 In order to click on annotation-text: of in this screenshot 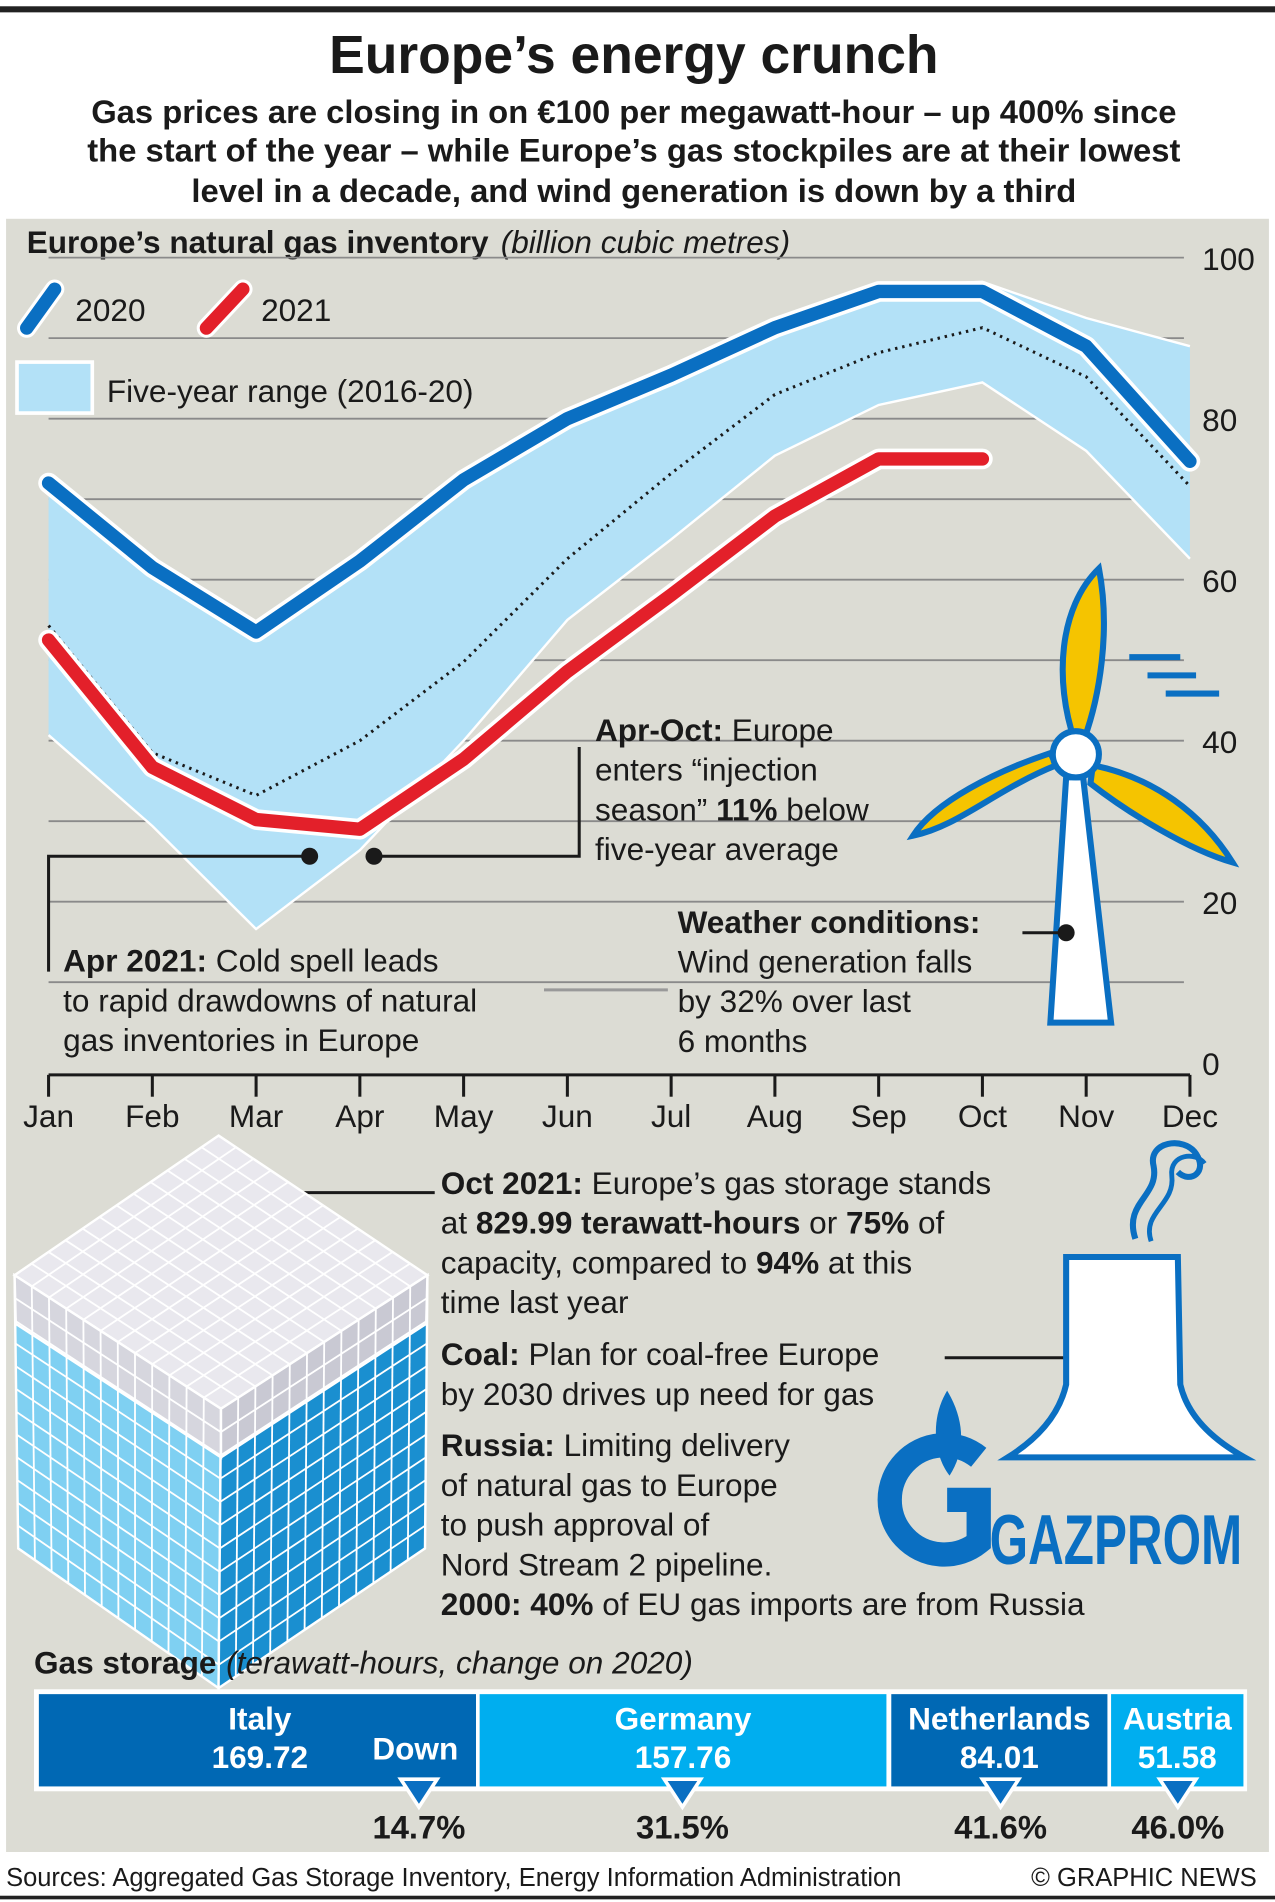, I will do `click(926, 1223)`.